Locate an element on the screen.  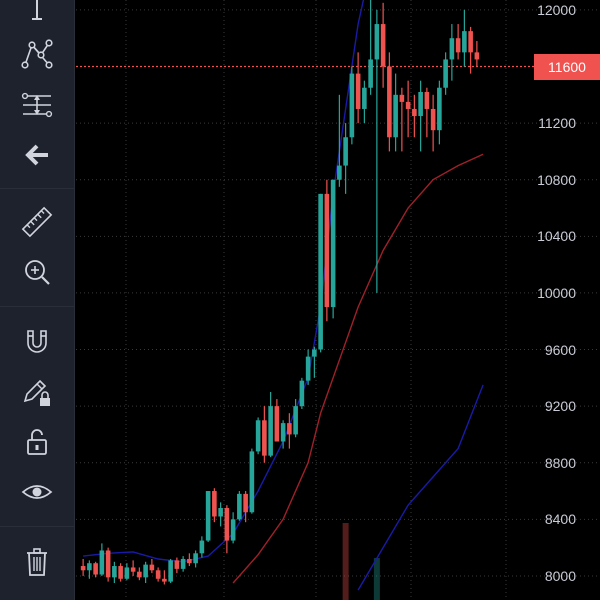
eye-icon is located at coordinates (37, 492).